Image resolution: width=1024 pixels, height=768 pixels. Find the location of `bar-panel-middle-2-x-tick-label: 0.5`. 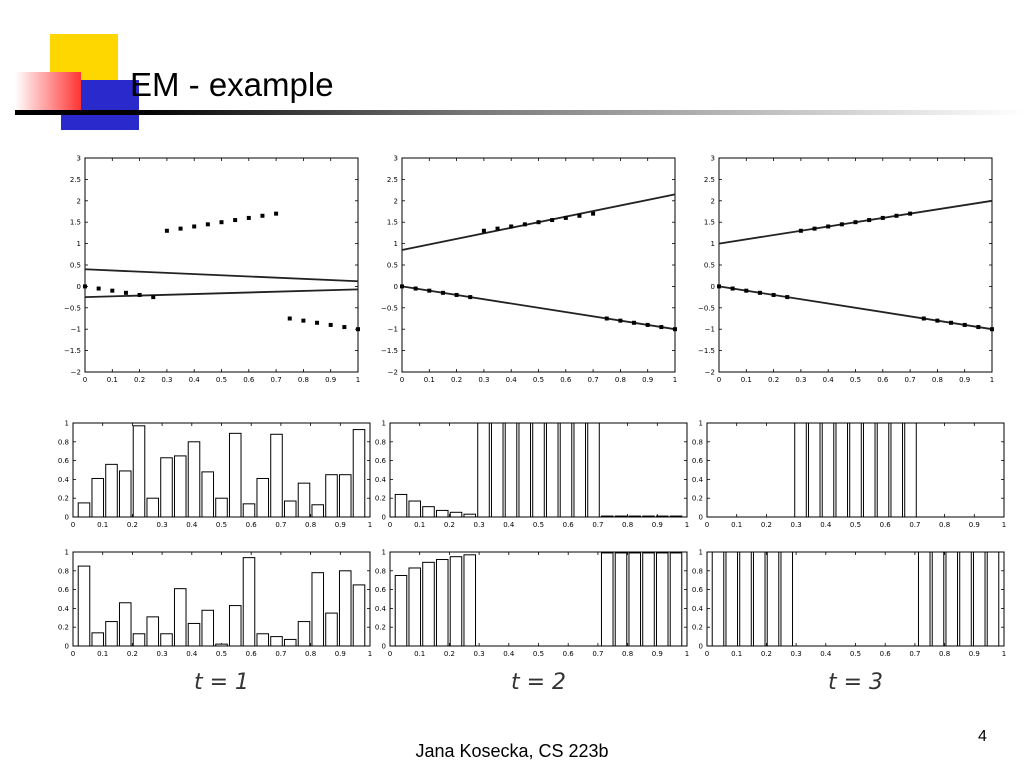

bar-panel-middle-2-x-tick-label: 0.5 is located at coordinates (538, 525).